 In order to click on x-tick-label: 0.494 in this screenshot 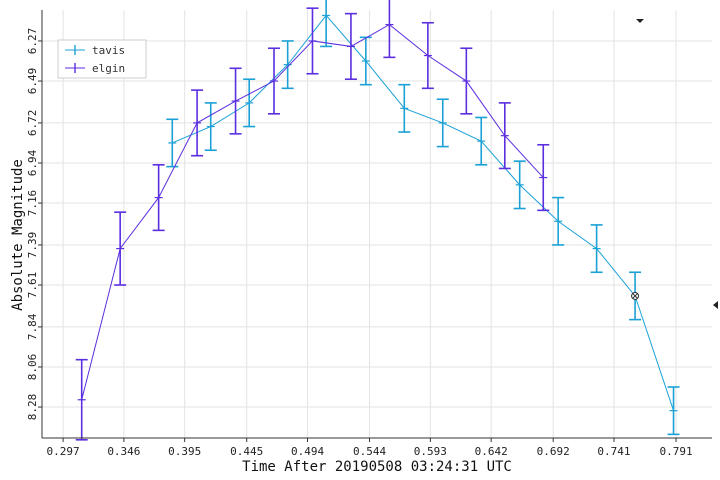, I will do `click(307, 451)`.